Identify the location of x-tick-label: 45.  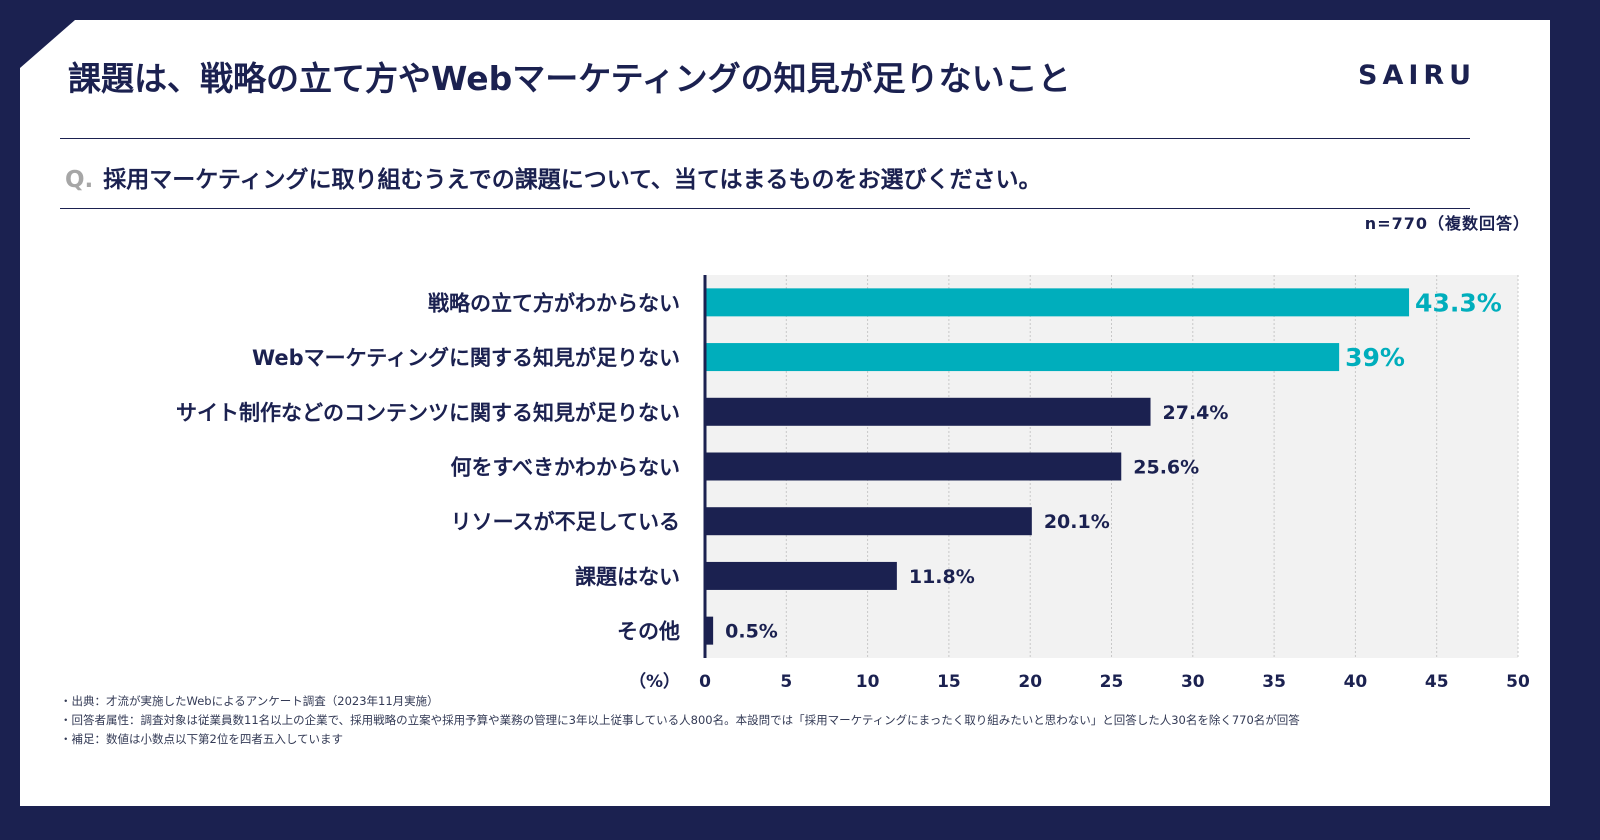
(1437, 682).